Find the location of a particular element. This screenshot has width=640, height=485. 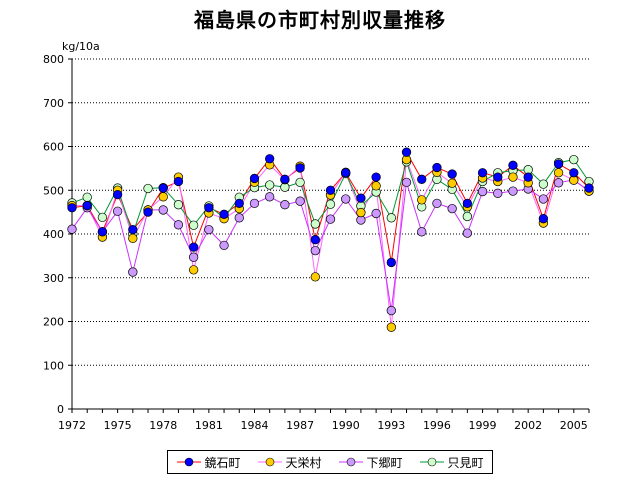

legend-label: 下郷町 is located at coordinates (384, 462).